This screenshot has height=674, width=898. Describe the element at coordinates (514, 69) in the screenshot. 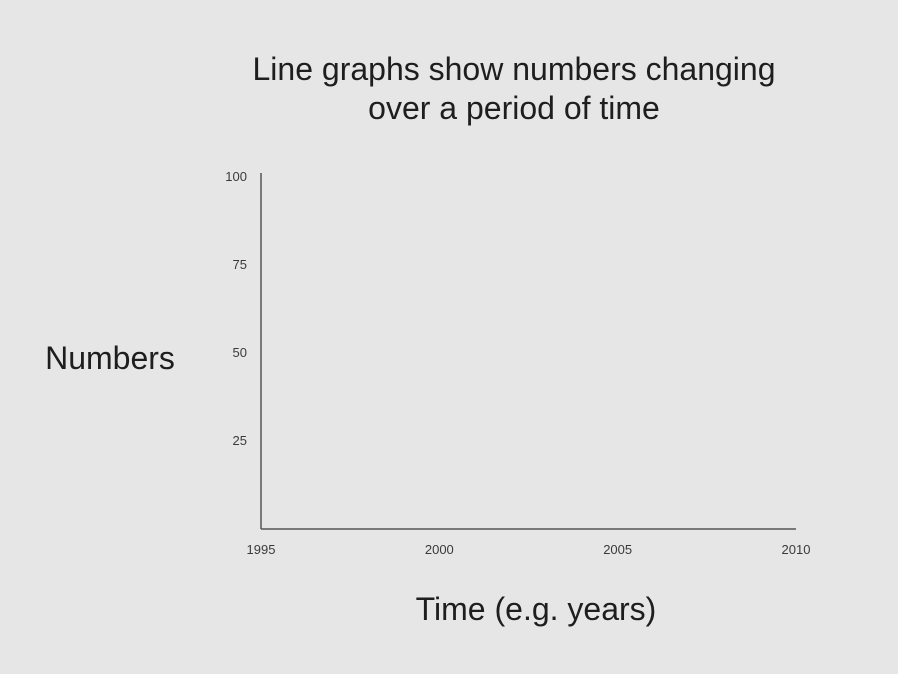

I see `chart-title-line-1: Line graphs show numbers changing` at that location.